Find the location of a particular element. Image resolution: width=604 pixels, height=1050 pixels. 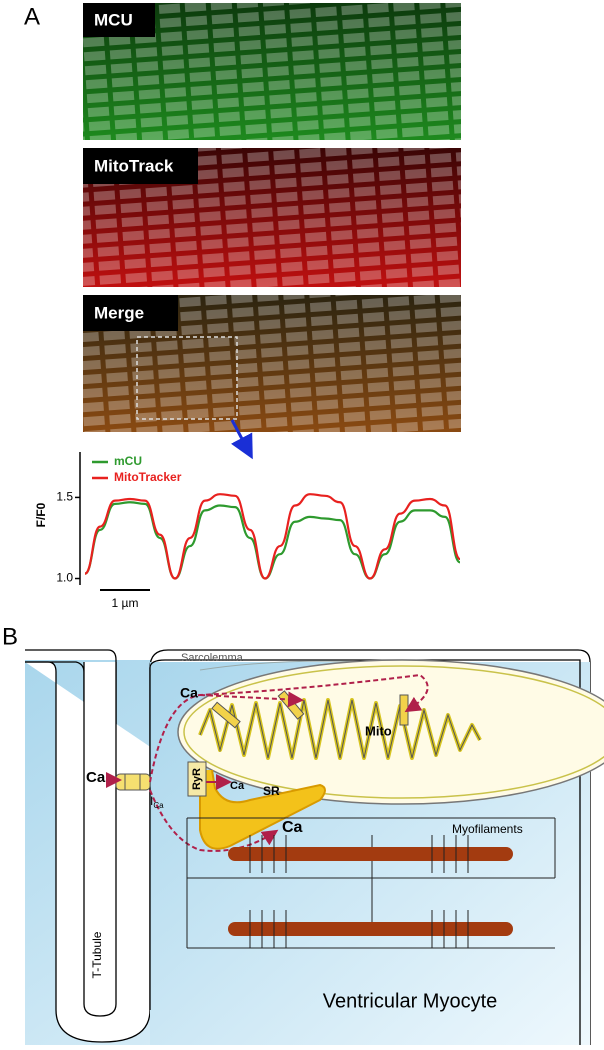

legend-label: MitoTracker is located at coordinates (148, 477).